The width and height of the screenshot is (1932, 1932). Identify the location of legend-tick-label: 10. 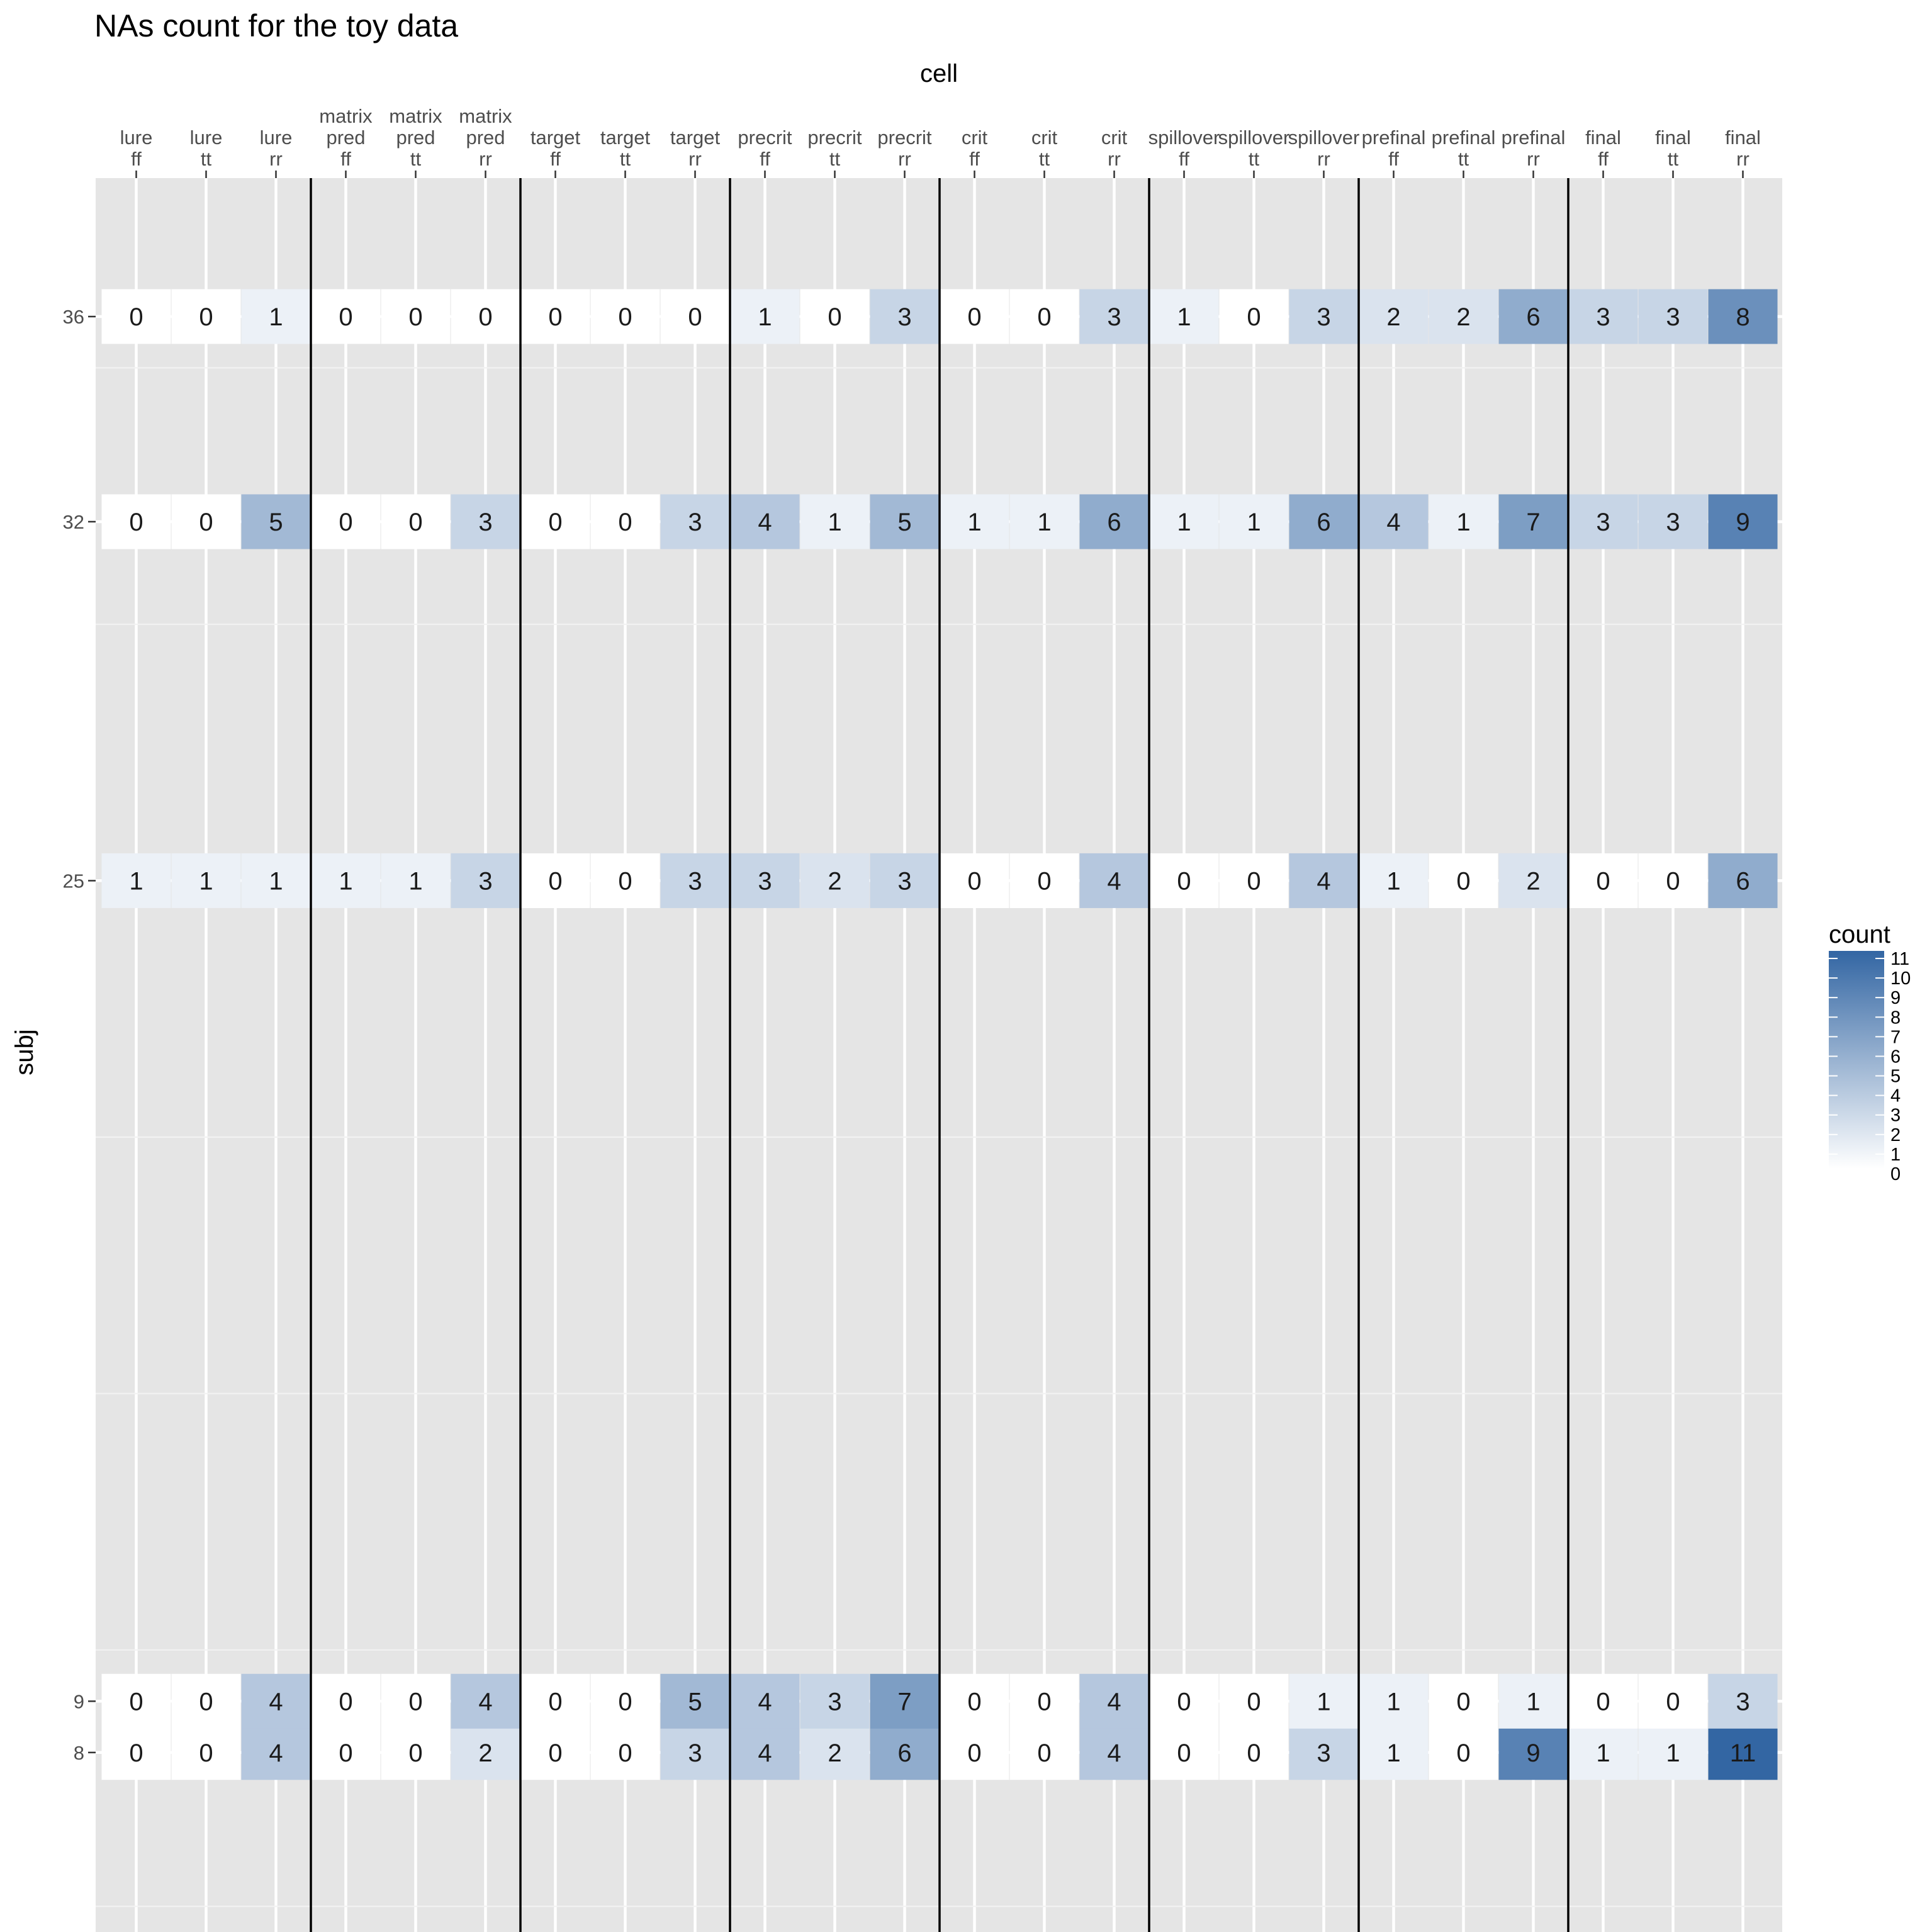
(1900, 979).